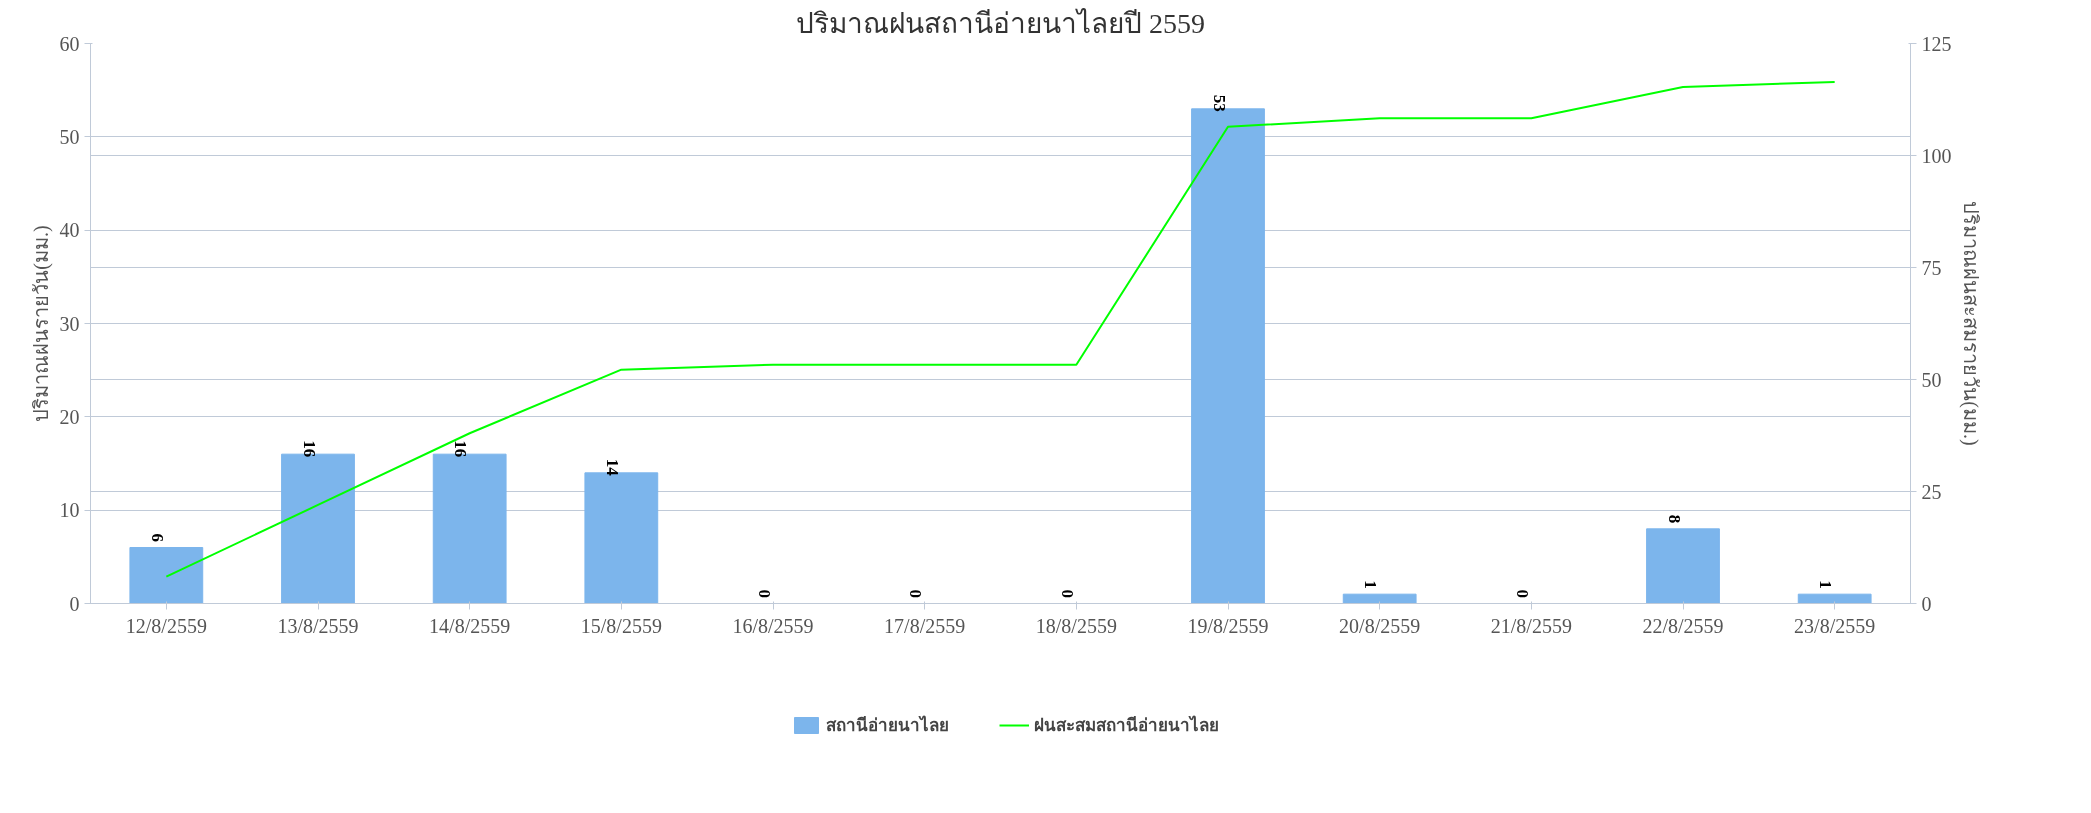 The height and width of the screenshot is (813, 2091). Describe the element at coordinates (69, 416) in the screenshot. I see `y-tick-label: 20` at that location.